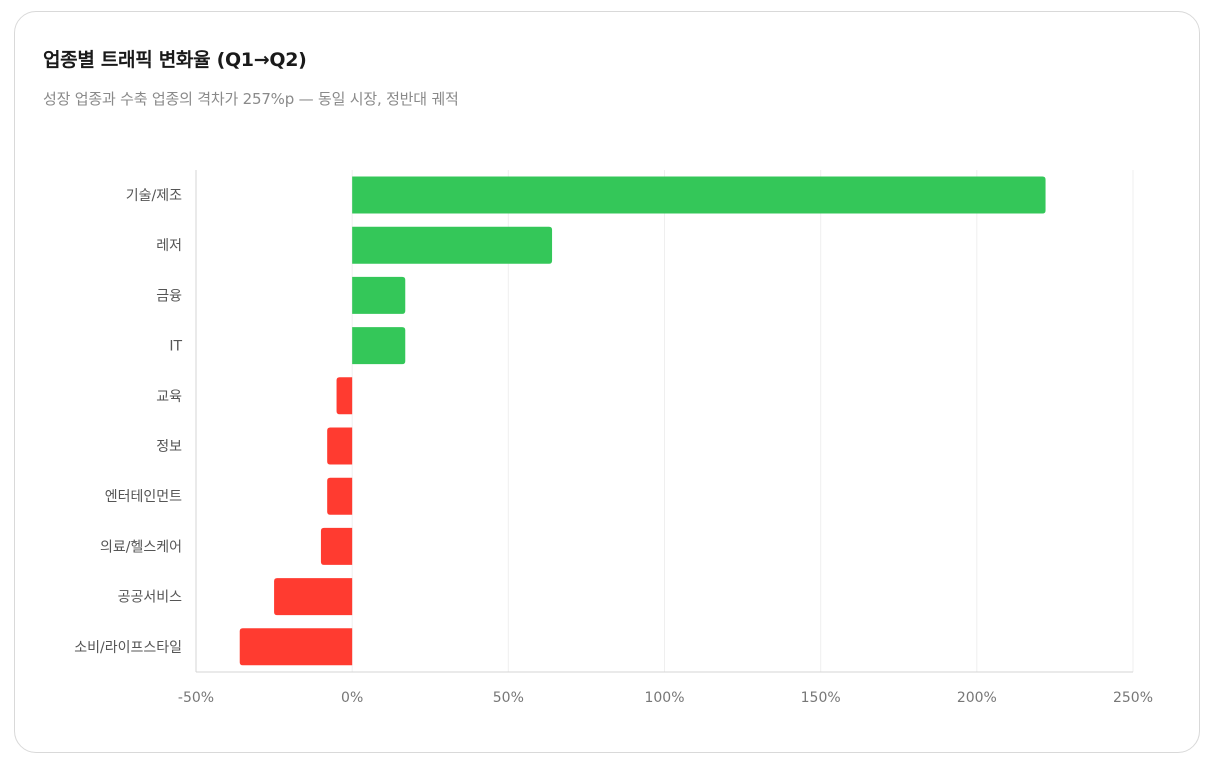  I want to click on x-tick-label: 0%, so click(352, 698).